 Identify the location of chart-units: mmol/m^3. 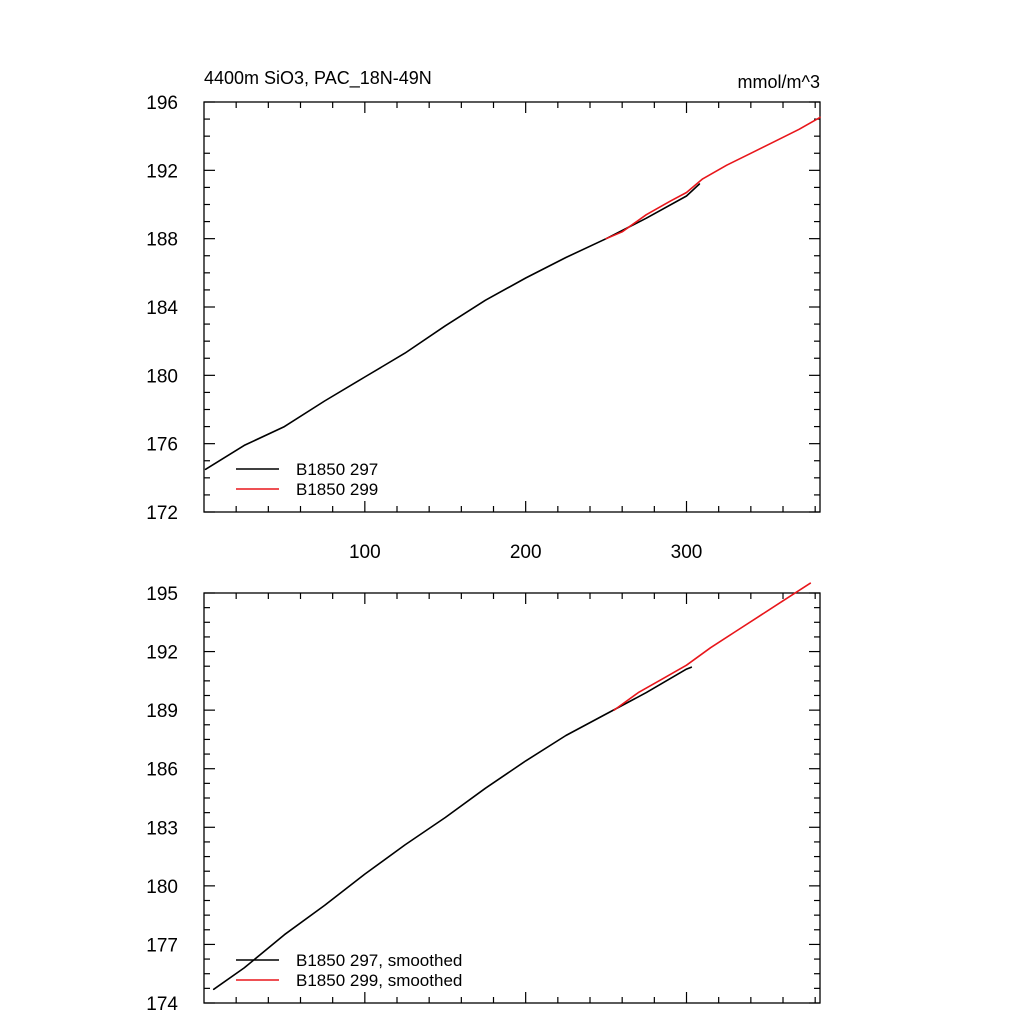
(779, 82).